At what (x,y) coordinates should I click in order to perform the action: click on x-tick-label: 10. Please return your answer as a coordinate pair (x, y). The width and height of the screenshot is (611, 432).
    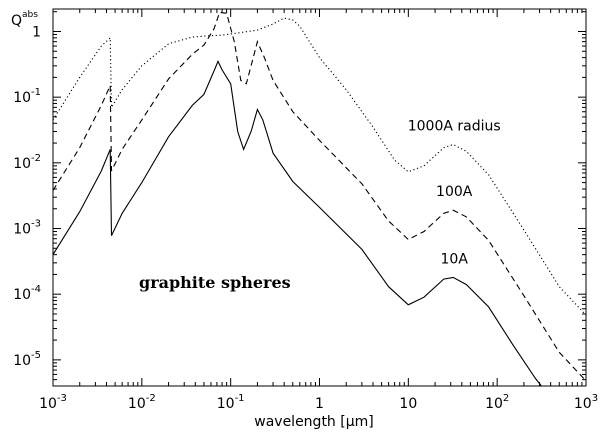
    Looking at the image, I should click on (408, 404).